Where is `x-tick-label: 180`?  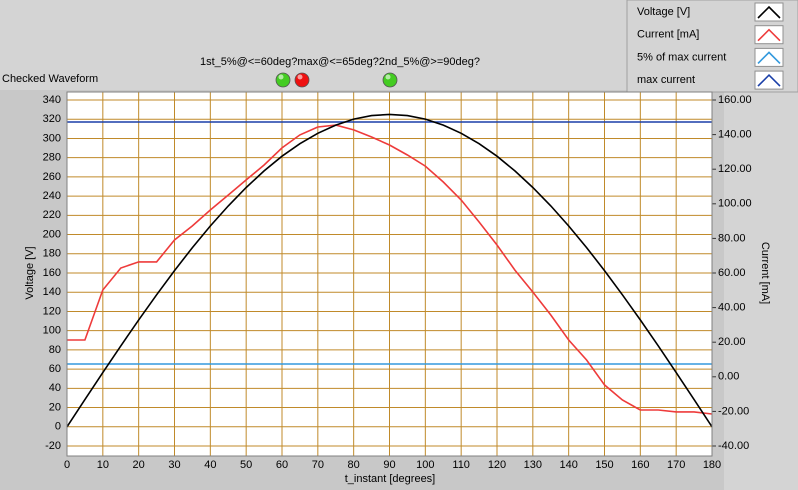
x-tick-label: 180 is located at coordinates (712, 465).